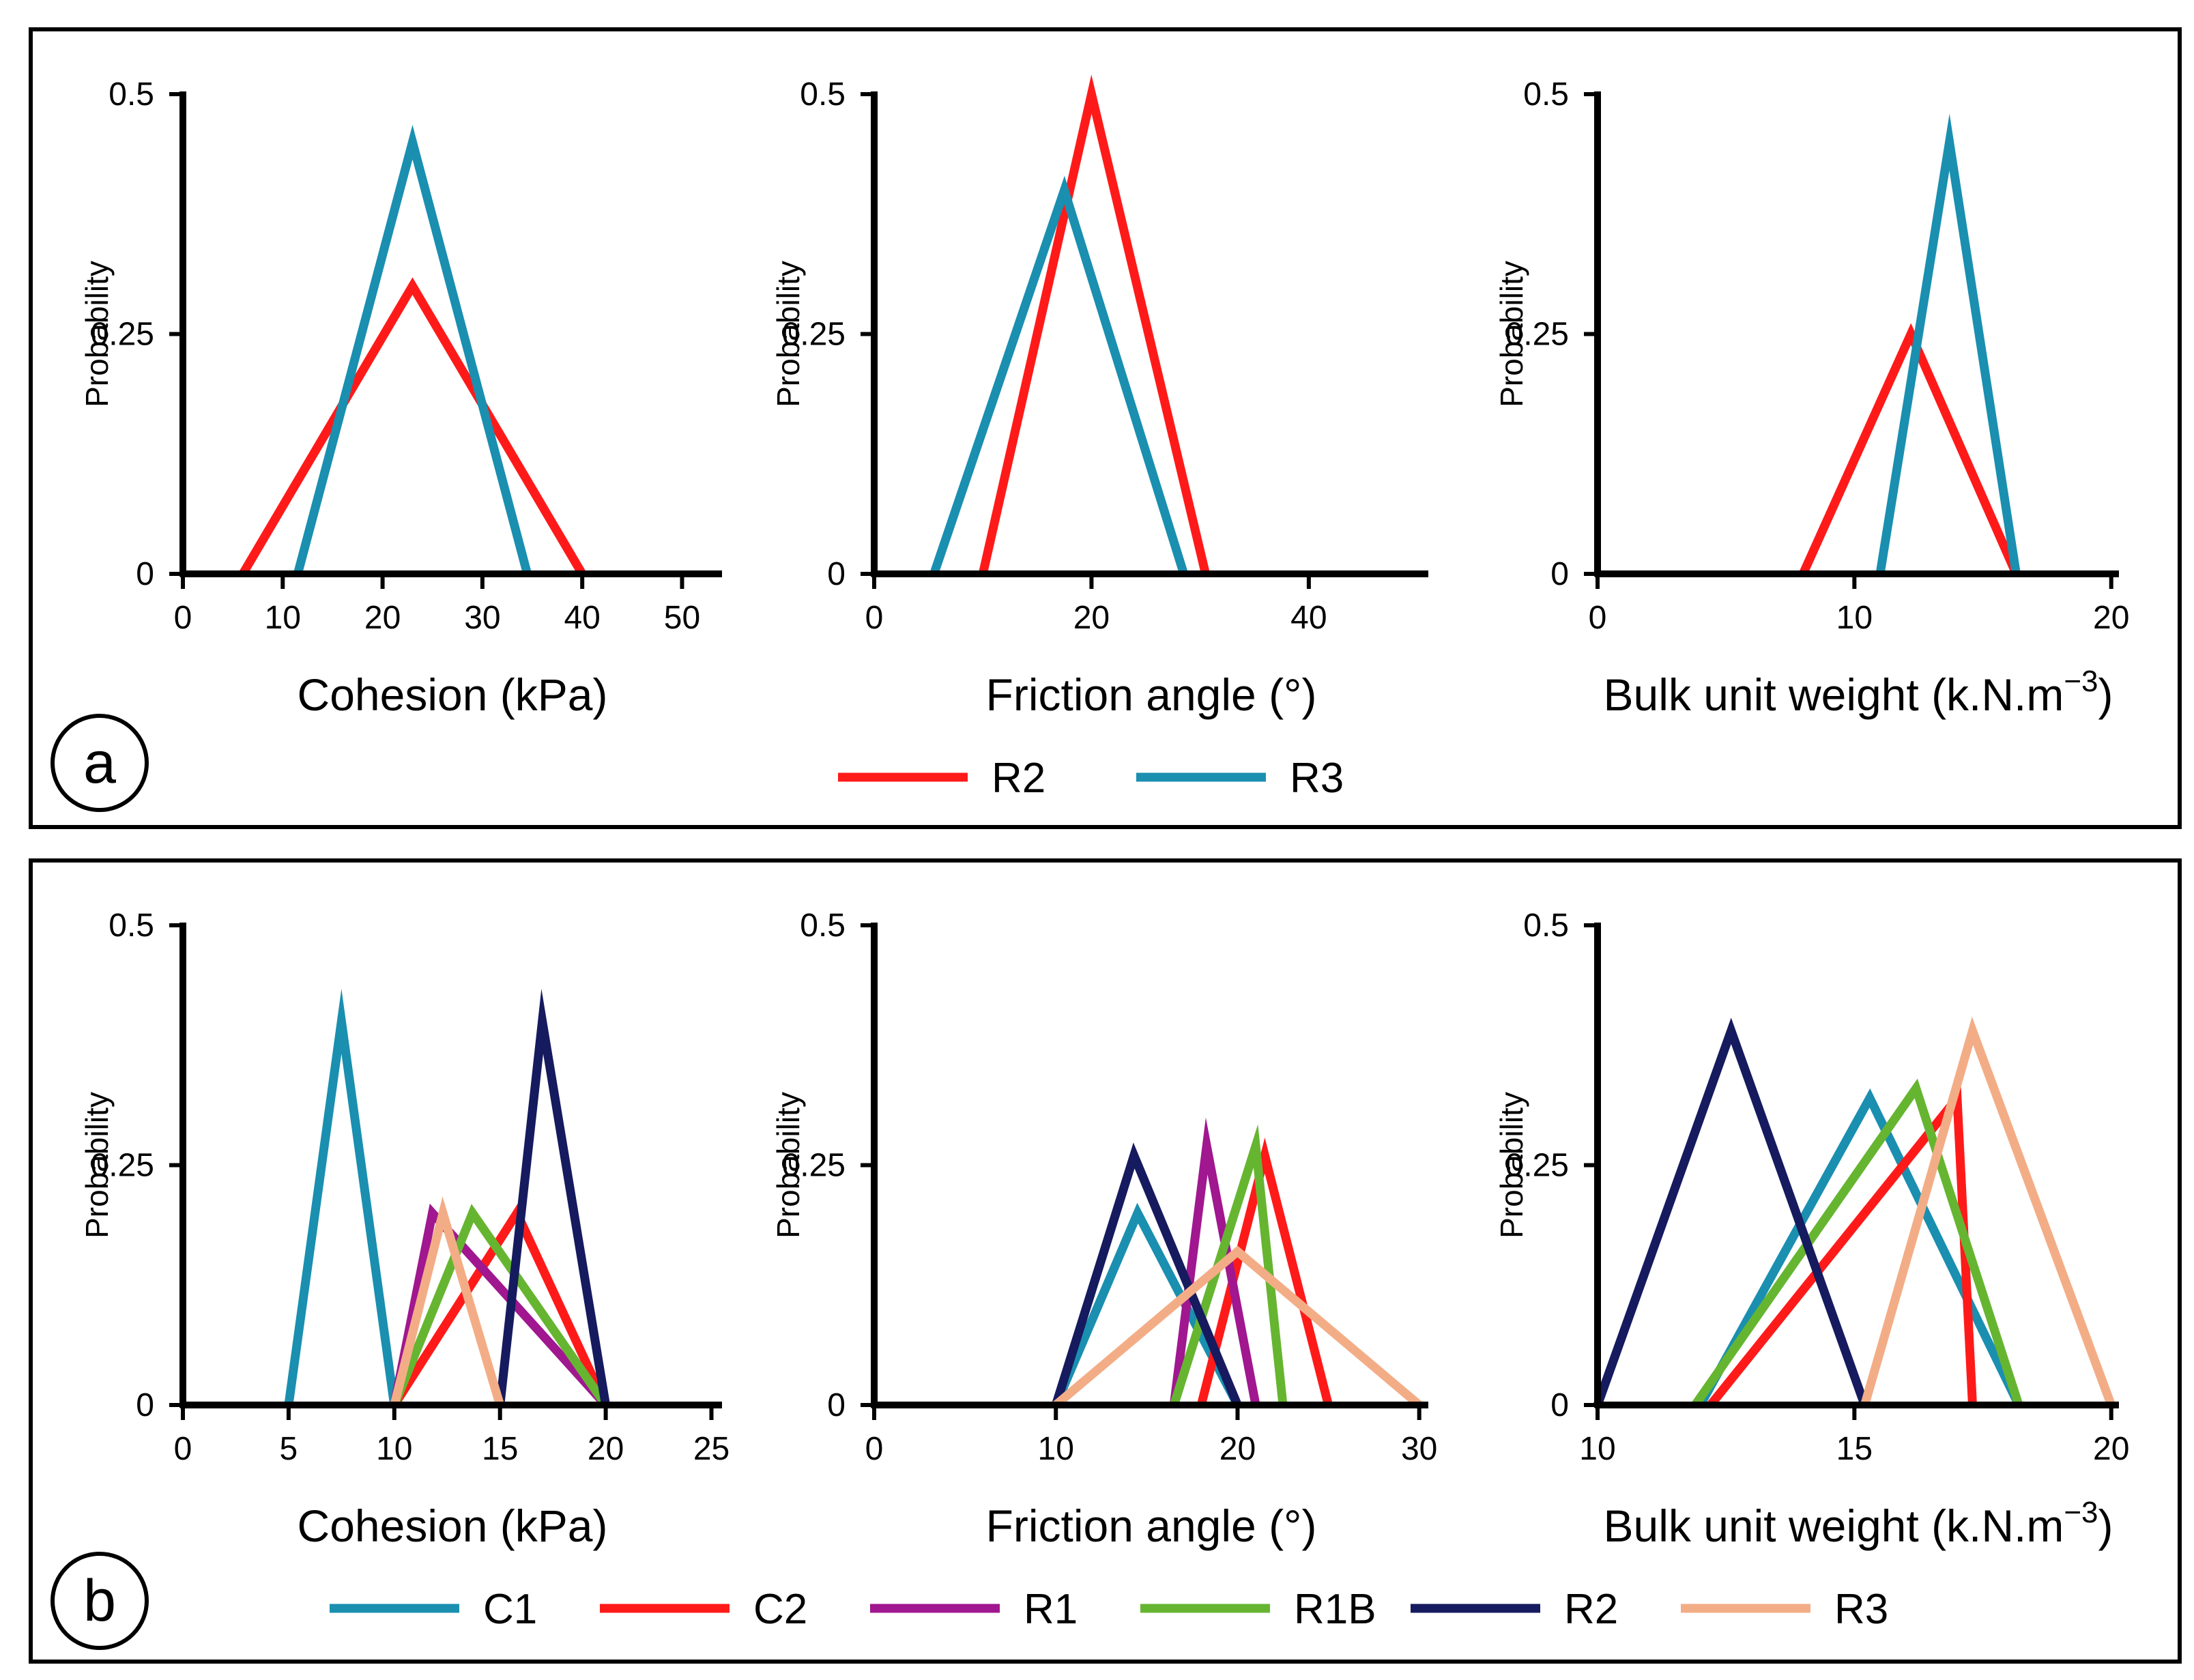 The width and height of the screenshot is (2194, 1680). Describe the element at coordinates (1051, 1610) in the screenshot. I see `legend-label-r1: R1` at that location.